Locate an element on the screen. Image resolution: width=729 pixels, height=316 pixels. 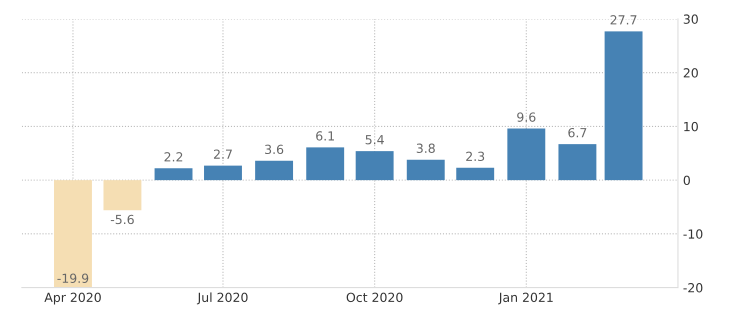
y-tick-label: -20 is located at coordinates (692, 287).